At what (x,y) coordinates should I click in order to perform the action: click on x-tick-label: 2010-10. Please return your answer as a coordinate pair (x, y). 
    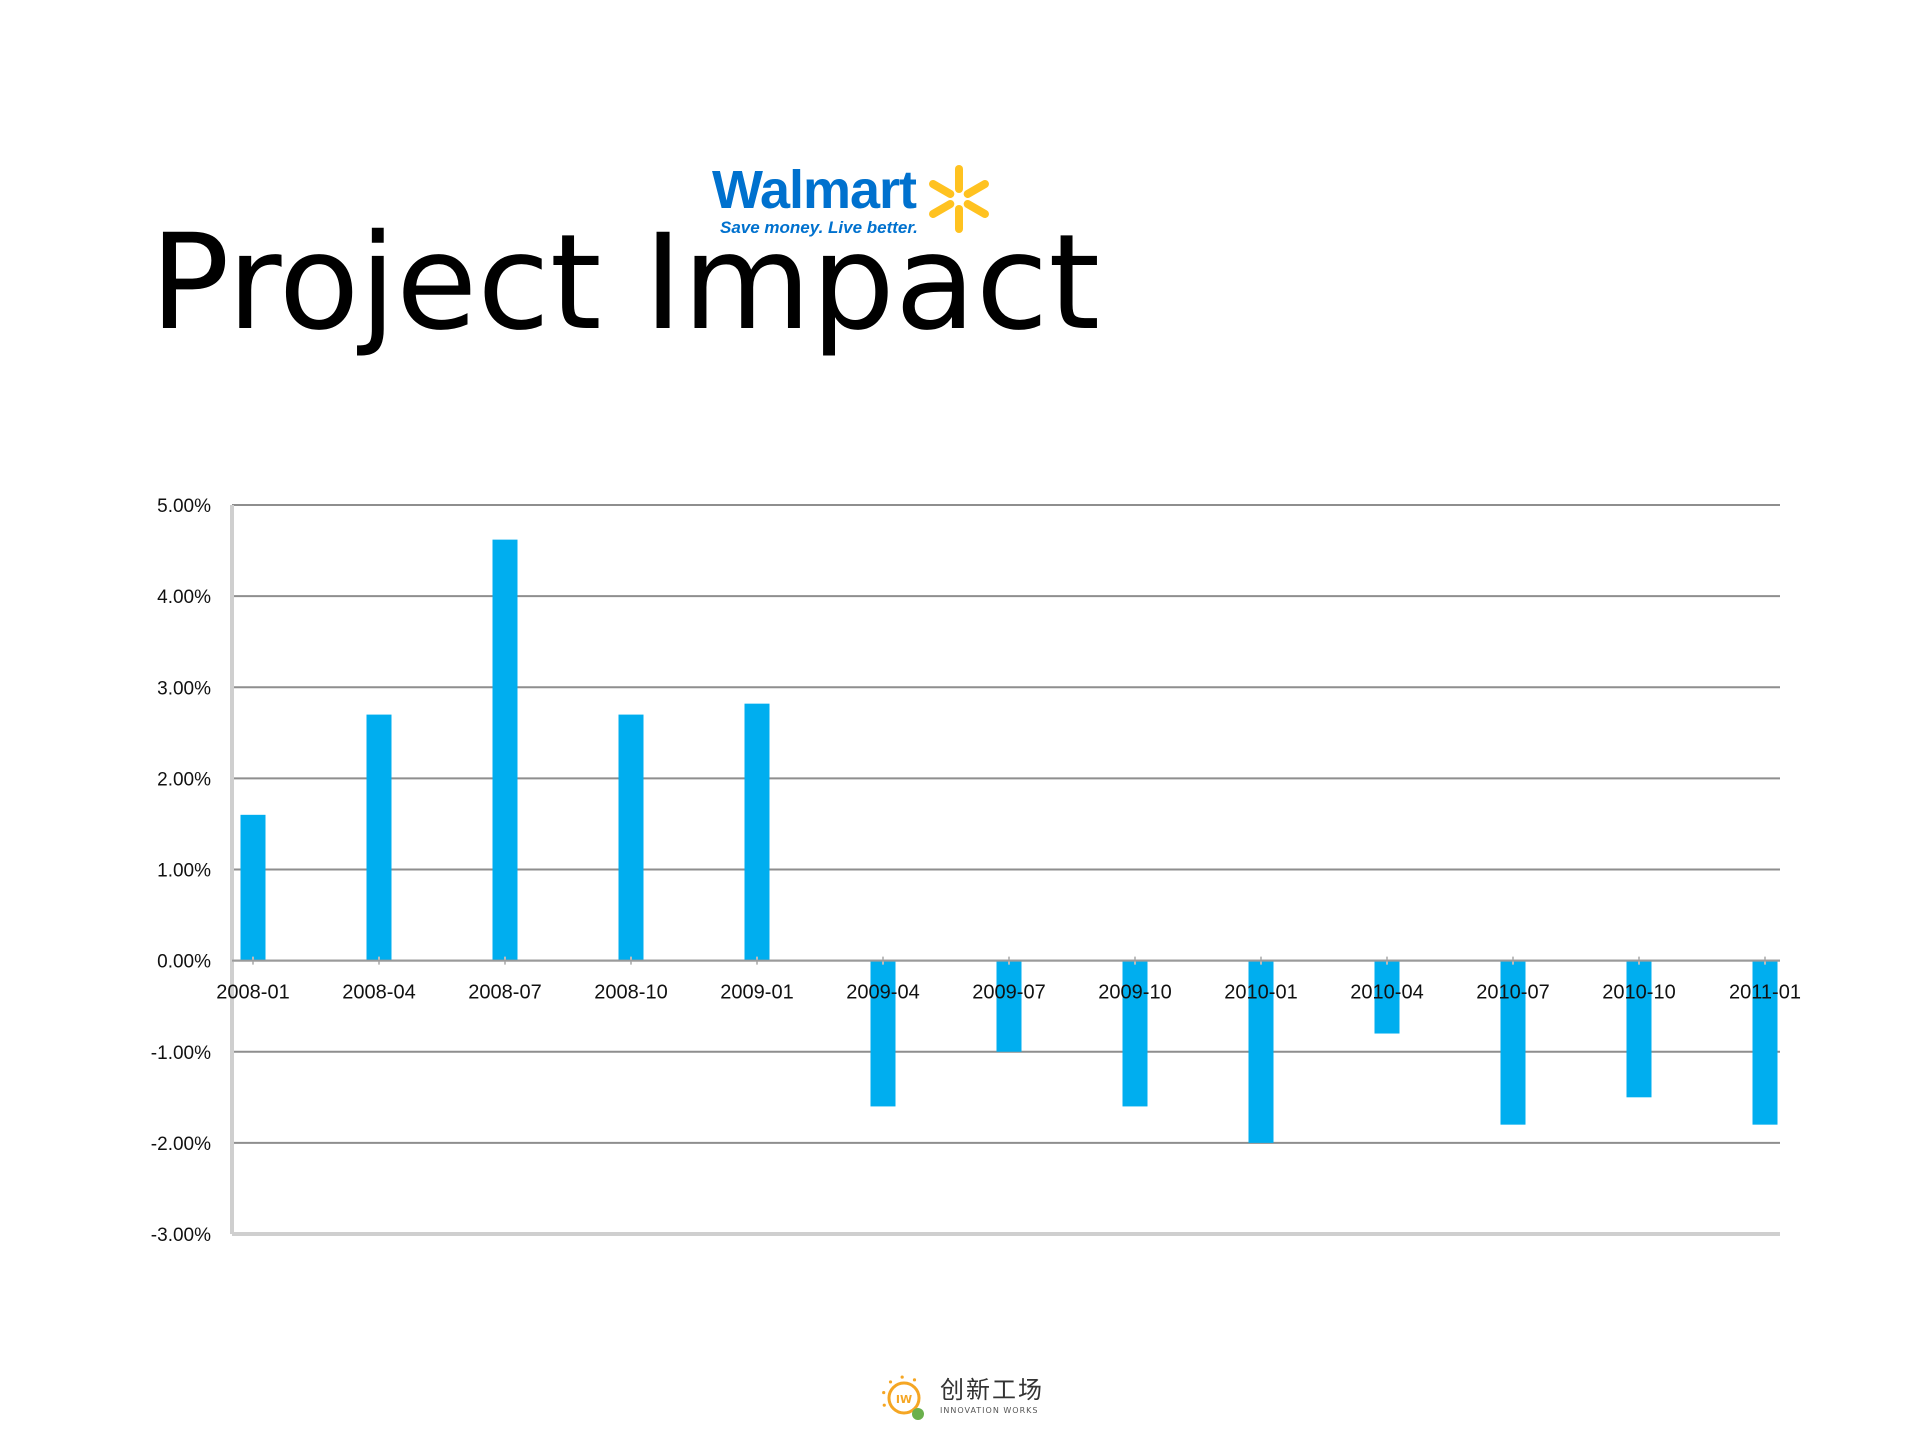
    Looking at the image, I should click on (1638, 993).